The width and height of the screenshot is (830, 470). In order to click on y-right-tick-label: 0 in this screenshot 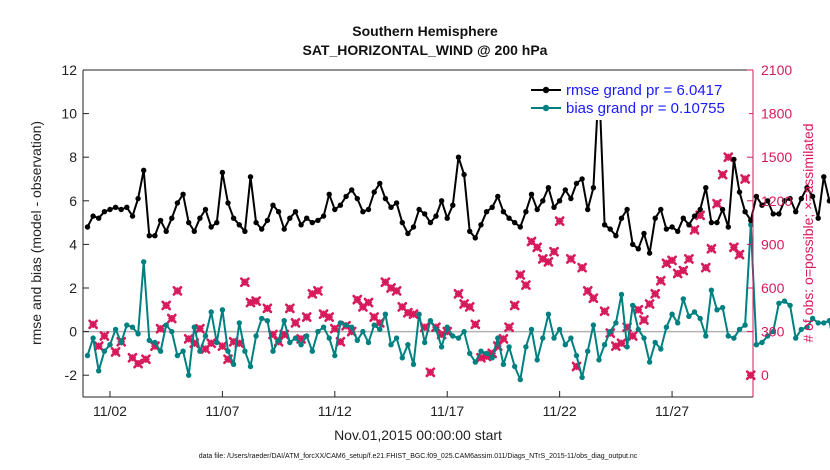, I will do `click(765, 375)`.